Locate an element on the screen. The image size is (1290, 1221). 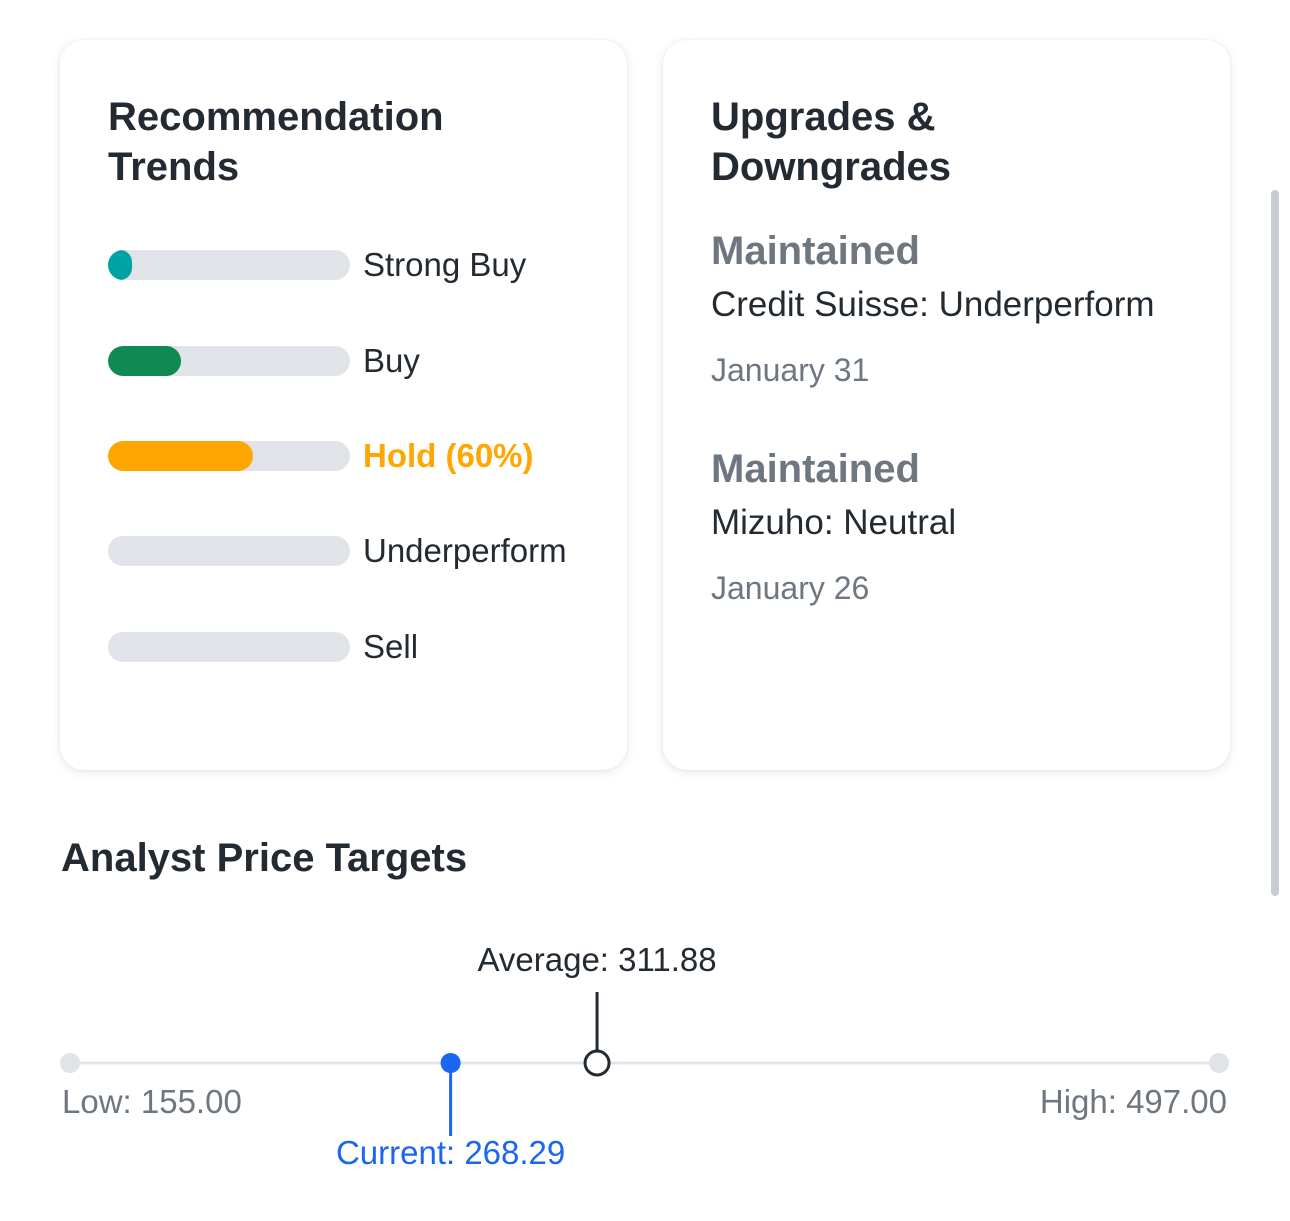
upgrade-date: January 26 is located at coordinates (790, 588).